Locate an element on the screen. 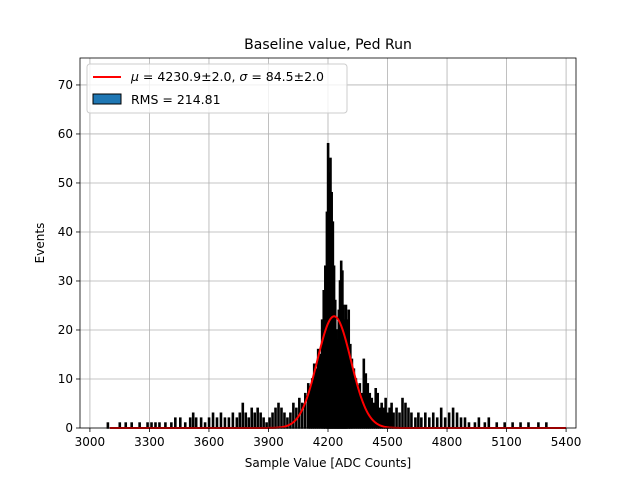 The image size is (640, 480). x-tick-label: 3300 is located at coordinates (149, 442).